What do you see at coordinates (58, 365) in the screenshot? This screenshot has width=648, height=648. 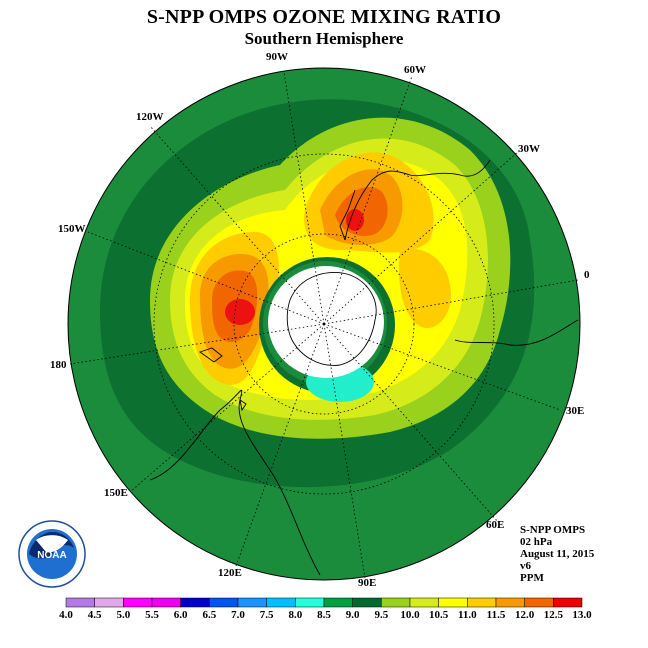 I see `lon-label-180: 180` at bounding box center [58, 365].